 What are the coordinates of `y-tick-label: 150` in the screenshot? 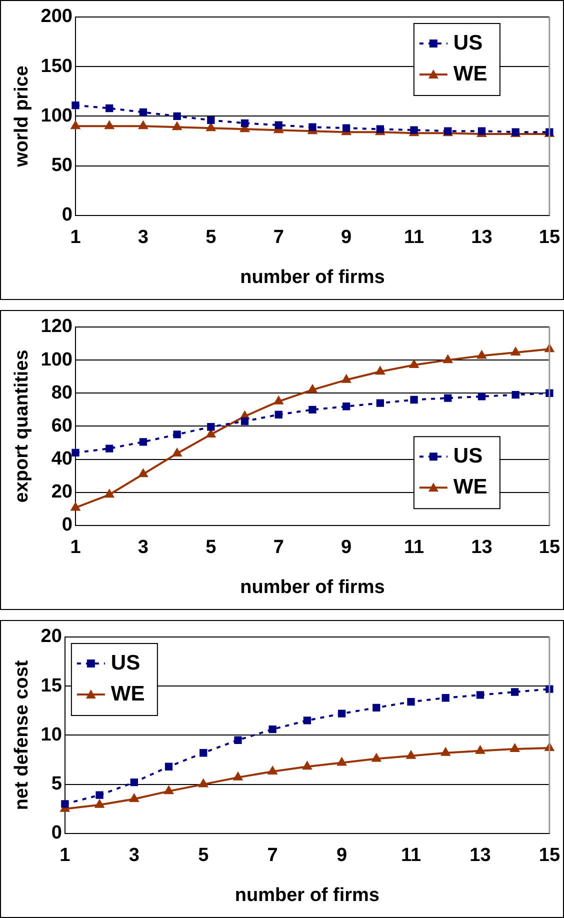 It's located at (56, 66).